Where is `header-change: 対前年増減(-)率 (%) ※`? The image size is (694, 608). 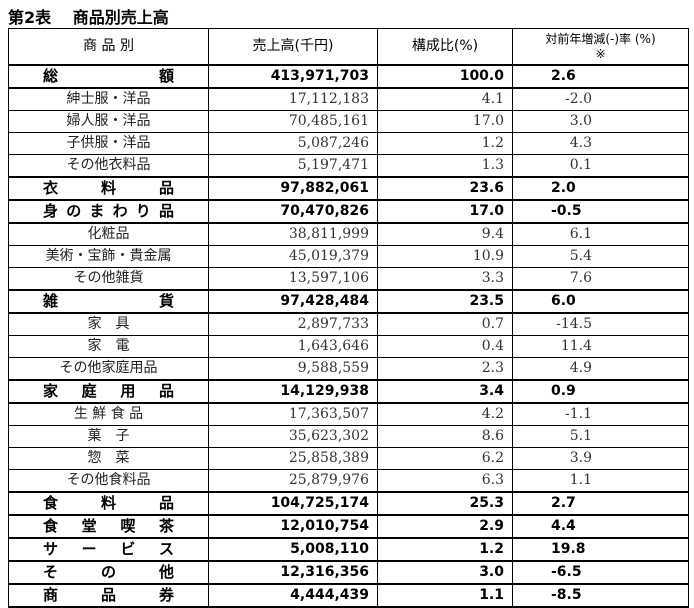 header-change: 対前年増減(-)率 (%) ※ is located at coordinates (600, 47).